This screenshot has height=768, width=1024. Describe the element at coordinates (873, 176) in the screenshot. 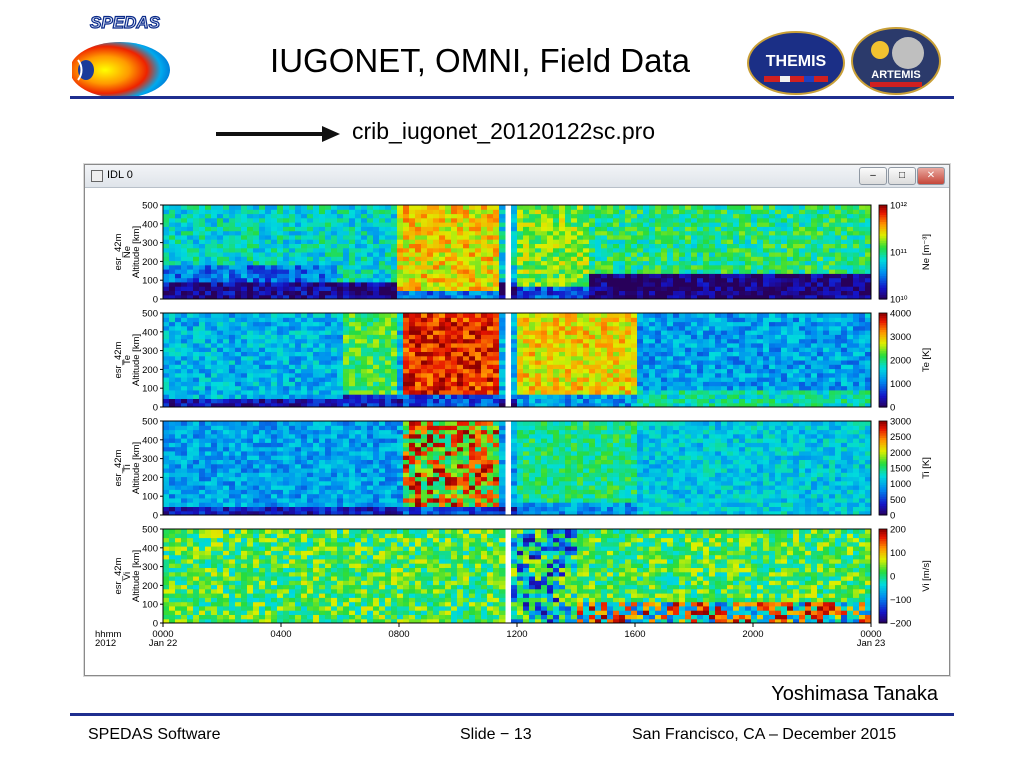

I see `minimize-button: –` at that location.